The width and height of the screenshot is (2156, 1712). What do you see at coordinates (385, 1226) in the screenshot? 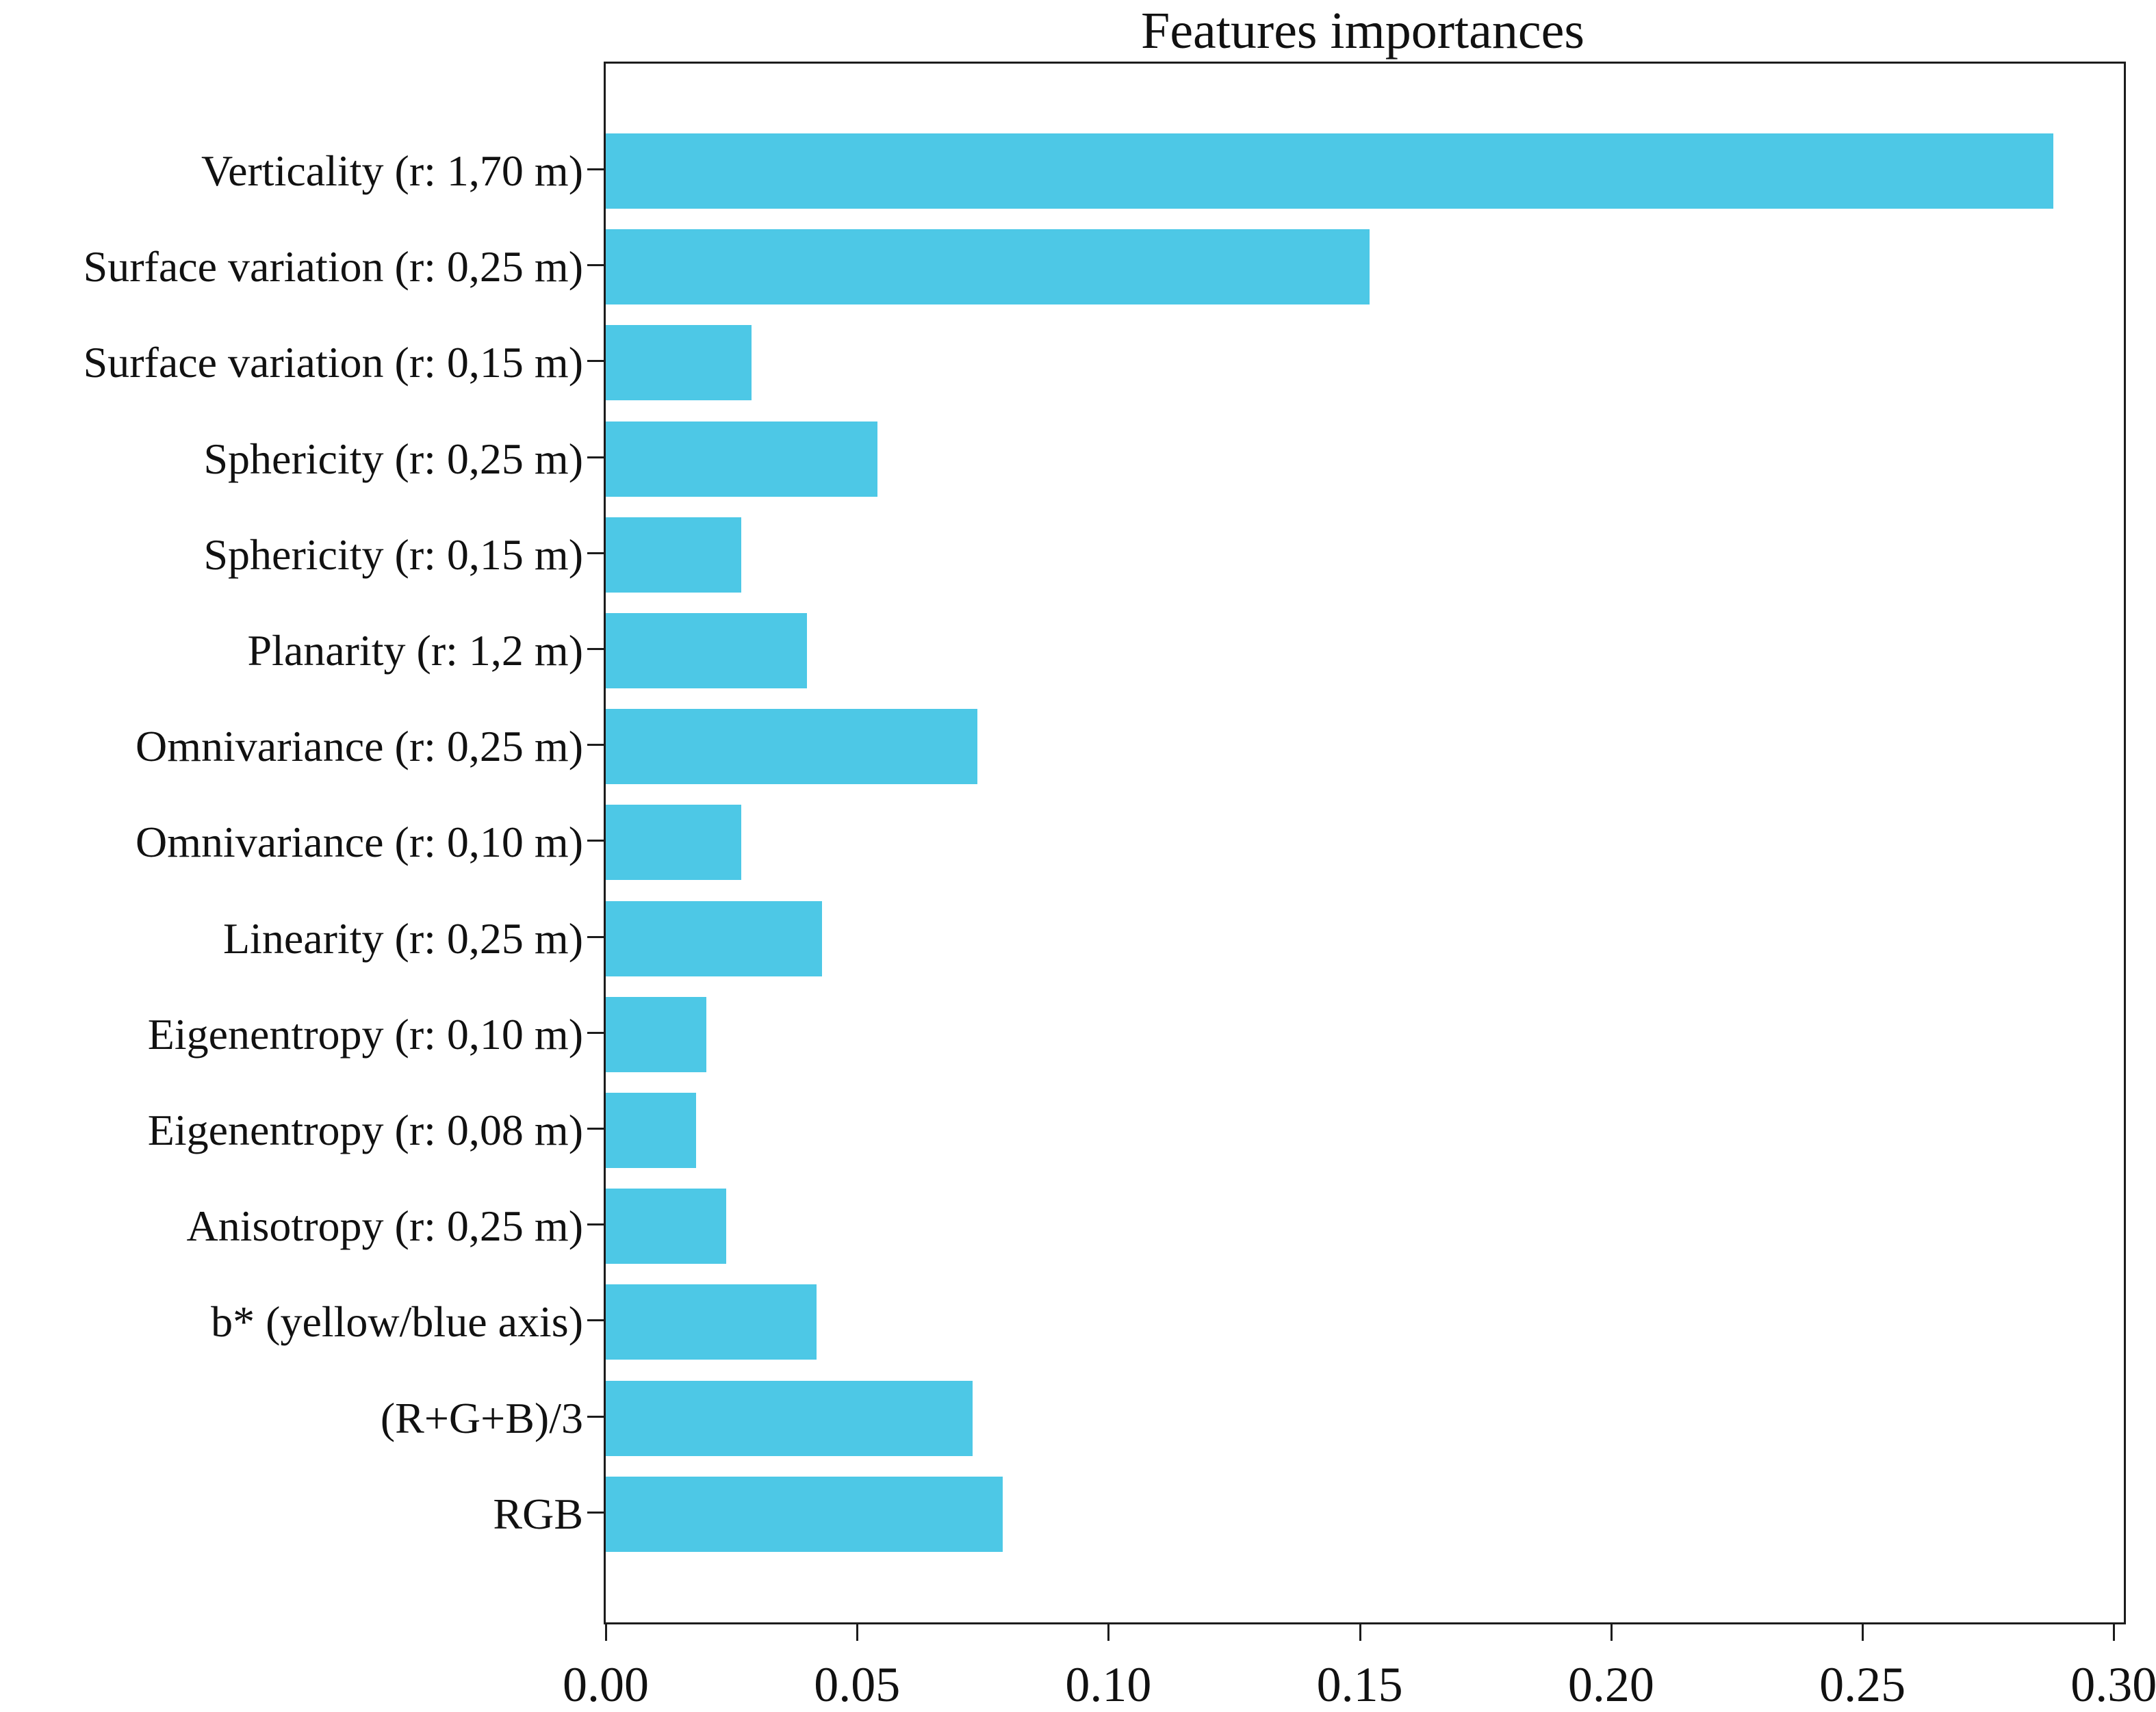
I see `y-tick-label: Anisotropy (r: 0,25 m)` at bounding box center [385, 1226].